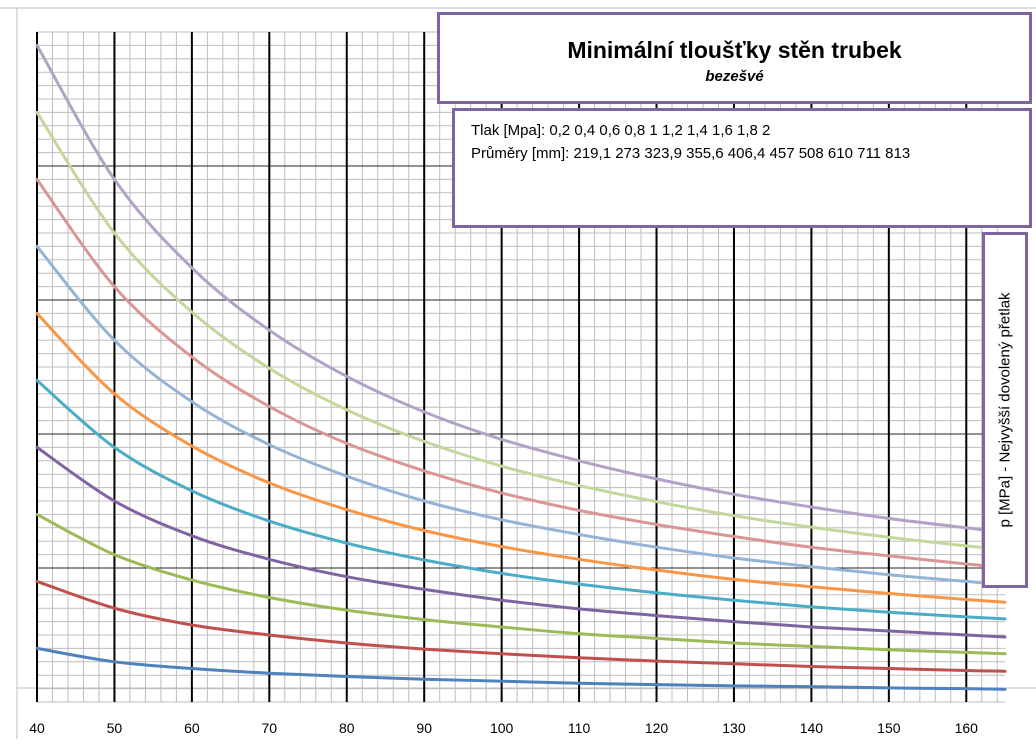 Image resolution: width=1036 pixels, height=744 pixels. Describe the element at coordinates (424, 728) in the screenshot. I see `x-tick-label: 90` at that location.